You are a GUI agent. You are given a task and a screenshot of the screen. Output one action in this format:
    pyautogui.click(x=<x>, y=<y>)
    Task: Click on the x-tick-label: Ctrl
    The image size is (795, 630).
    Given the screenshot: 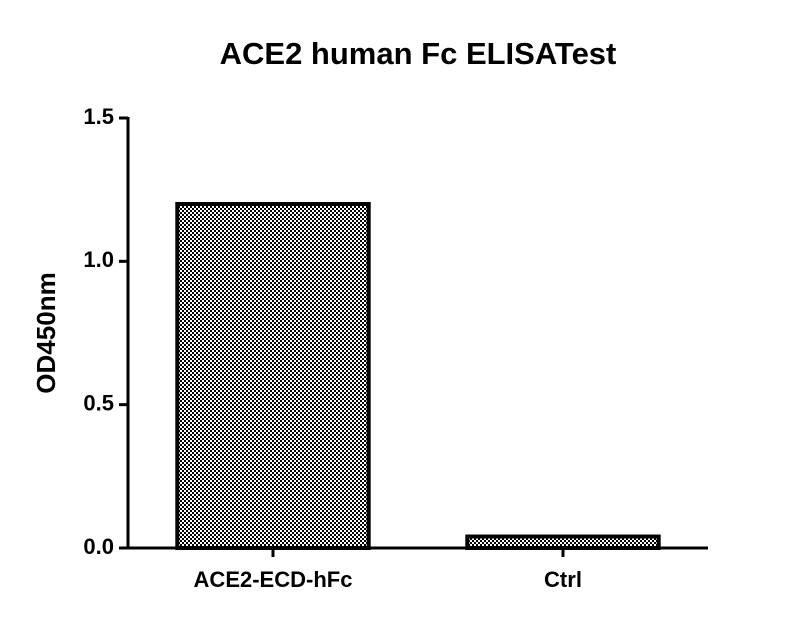 What is the action you would take?
    pyautogui.click(x=563, y=579)
    